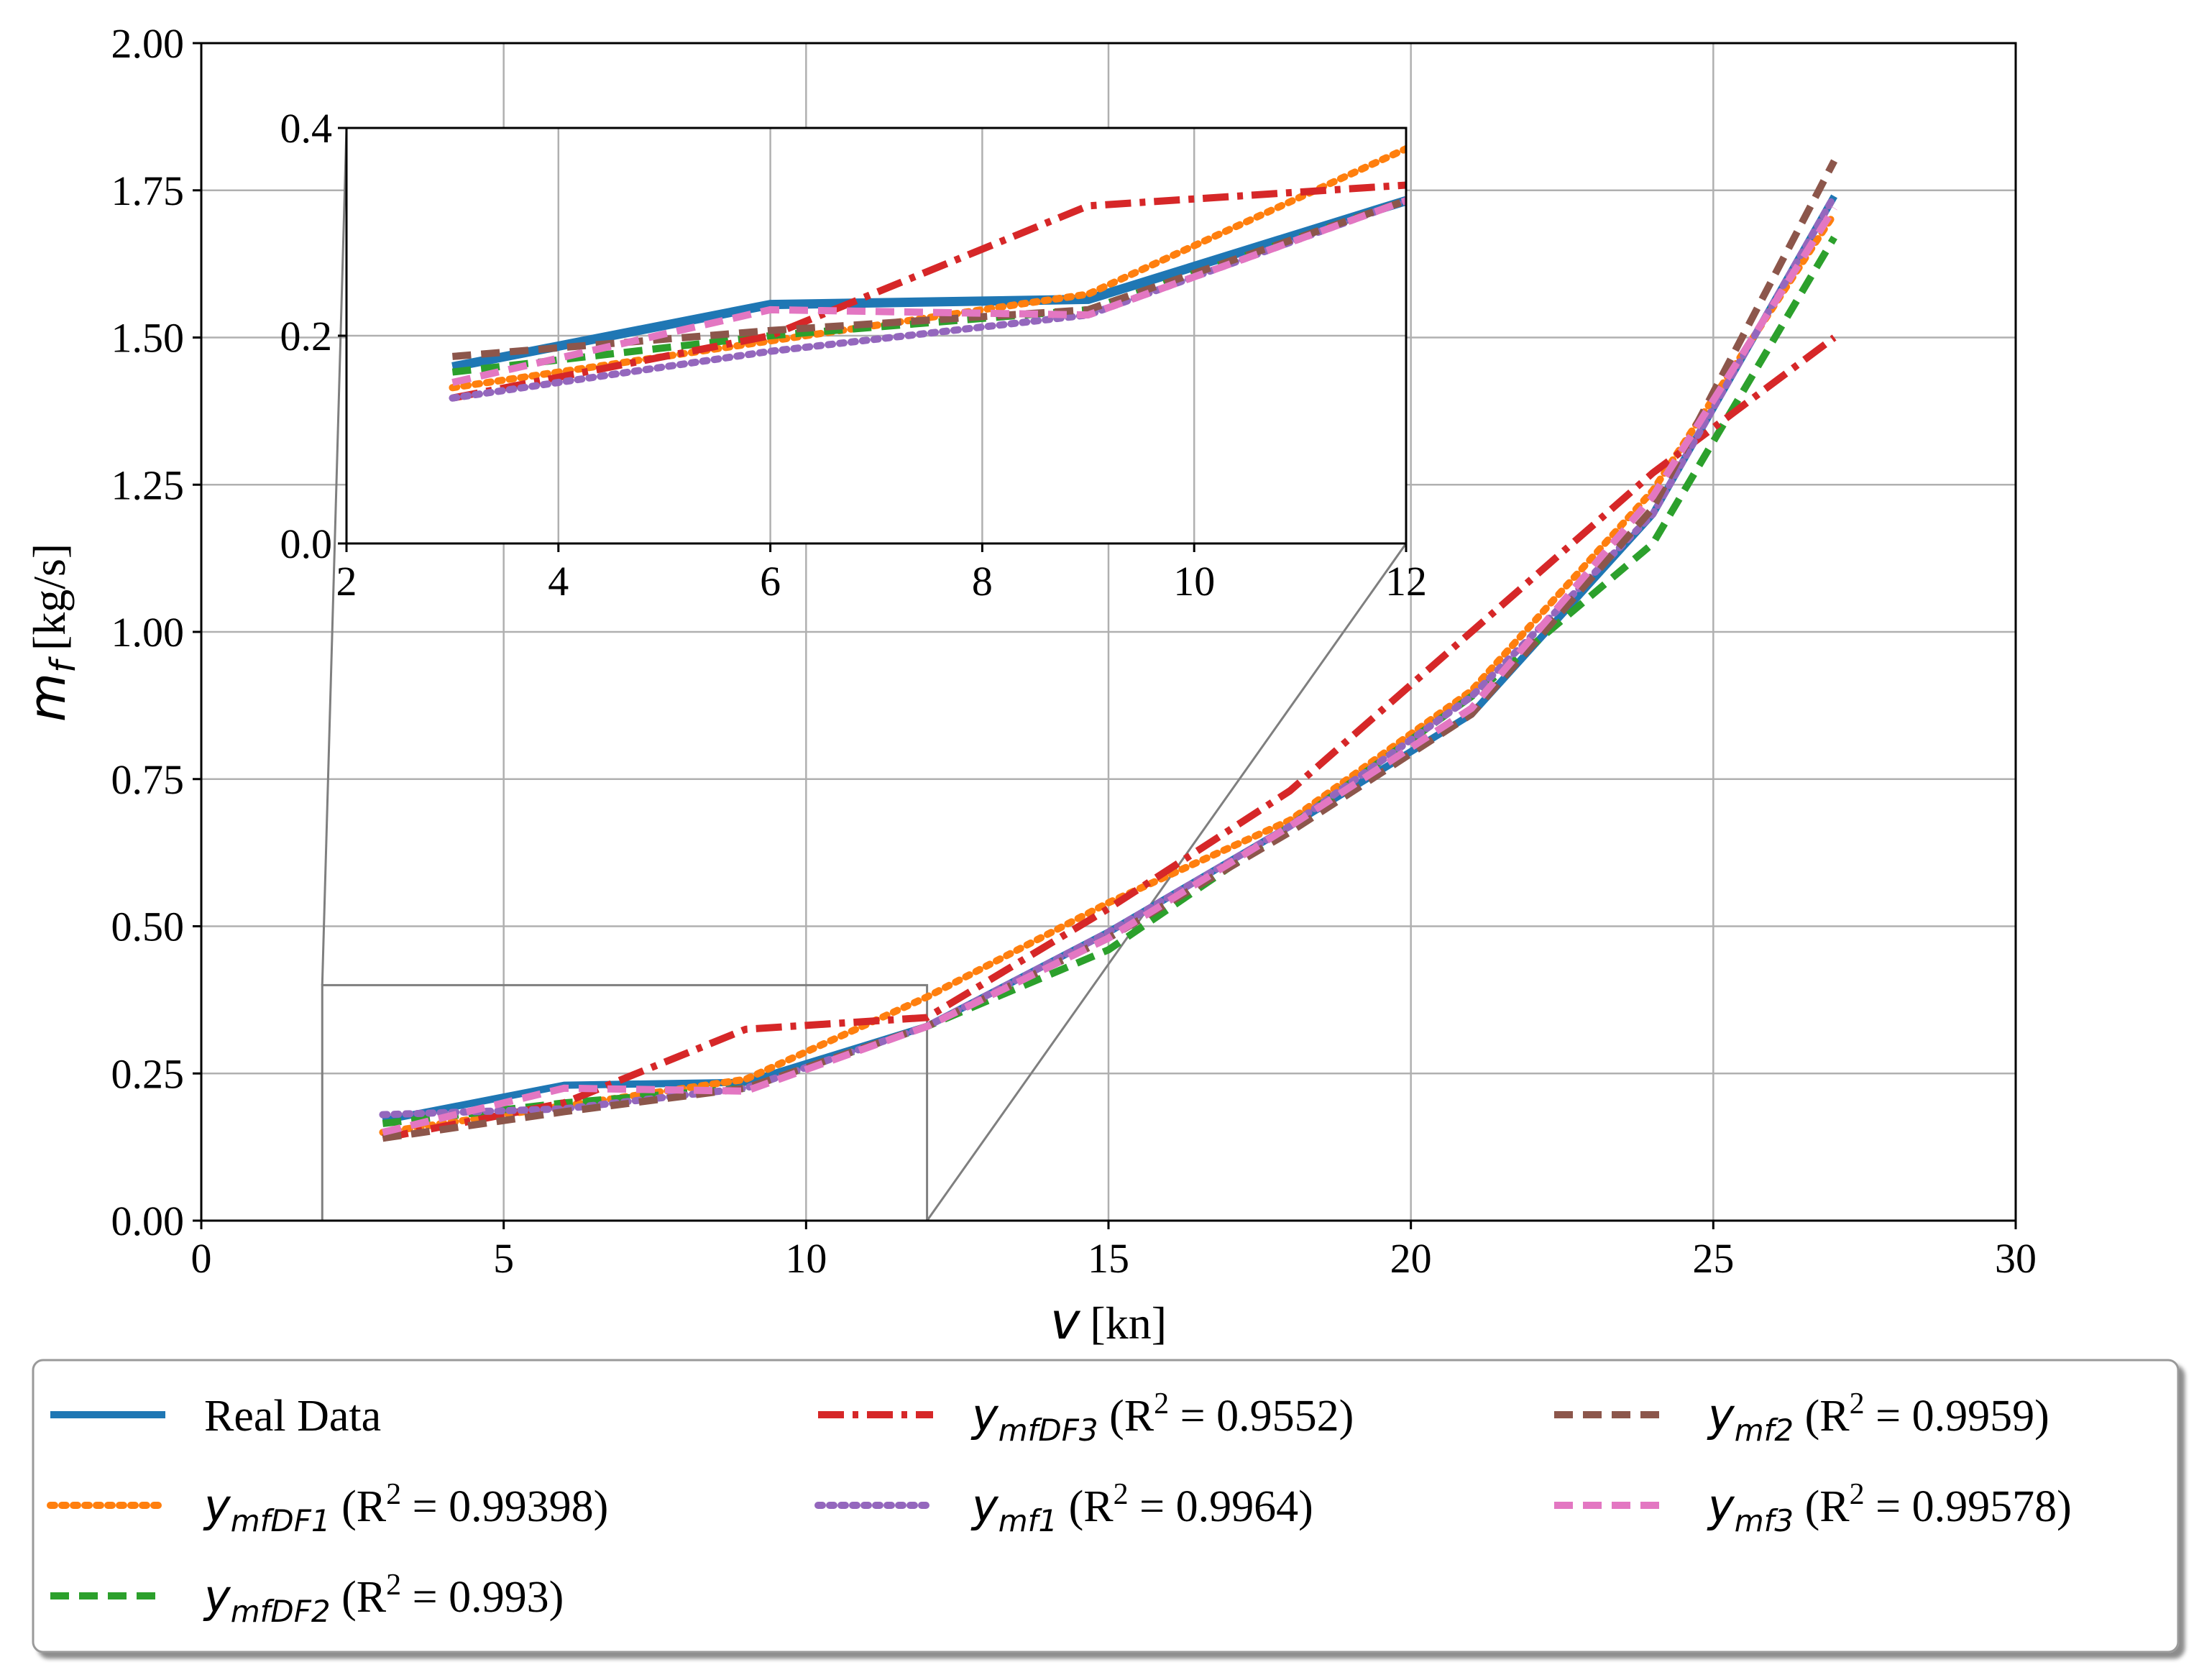 This screenshot has width=2199, height=1680. What do you see at coordinates (148, 1221) in the screenshot?
I see `y-tick-label: 0.00` at bounding box center [148, 1221].